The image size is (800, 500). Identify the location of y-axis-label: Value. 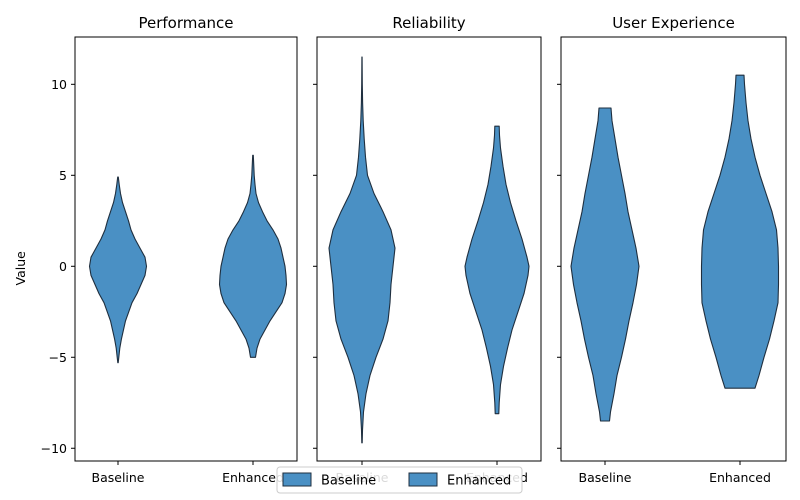
(20, 268).